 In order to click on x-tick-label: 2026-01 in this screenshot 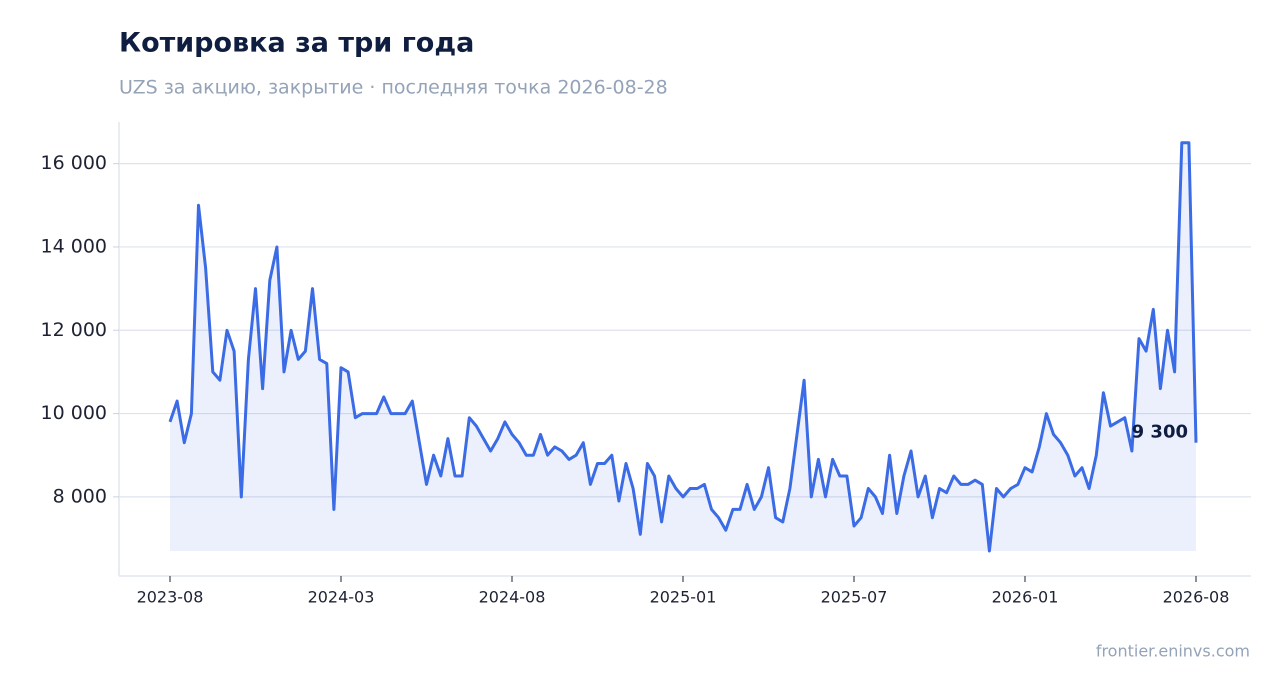, I will do `click(1025, 597)`.